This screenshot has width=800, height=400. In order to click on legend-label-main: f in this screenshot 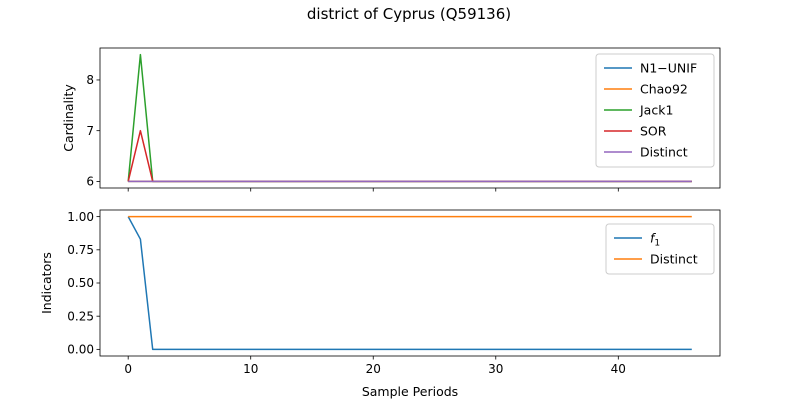, I will do `click(653, 238)`.